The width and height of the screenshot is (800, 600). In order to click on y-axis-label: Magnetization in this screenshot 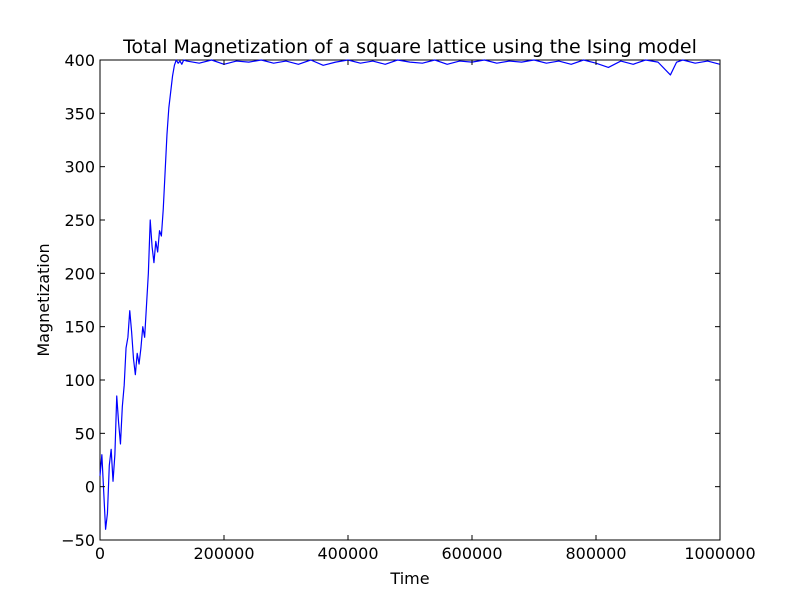, I will do `click(43, 299)`.